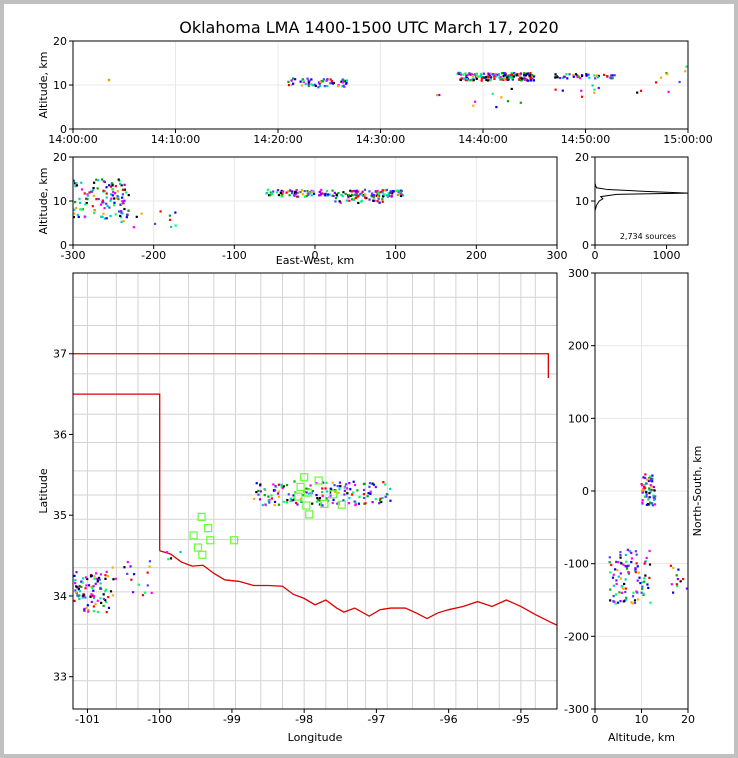 The width and height of the screenshot is (738, 758). Describe the element at coordinates (482, 139) in the screenshot. I see `x-tick-label: 14:40:00` at that location.